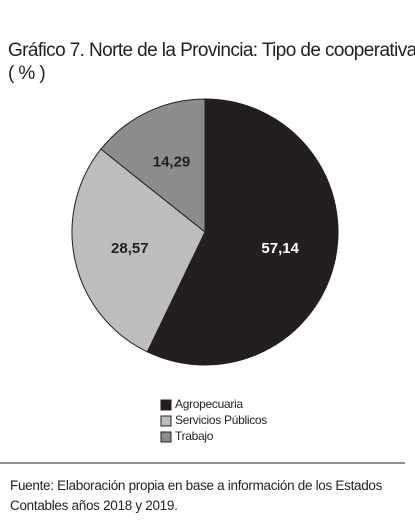 The image size is (415, 528). What do you see at coordinates (209, 404) in the screenshot?
I see `legend-label: Agropecuaria` at bounding box center [209, 404].